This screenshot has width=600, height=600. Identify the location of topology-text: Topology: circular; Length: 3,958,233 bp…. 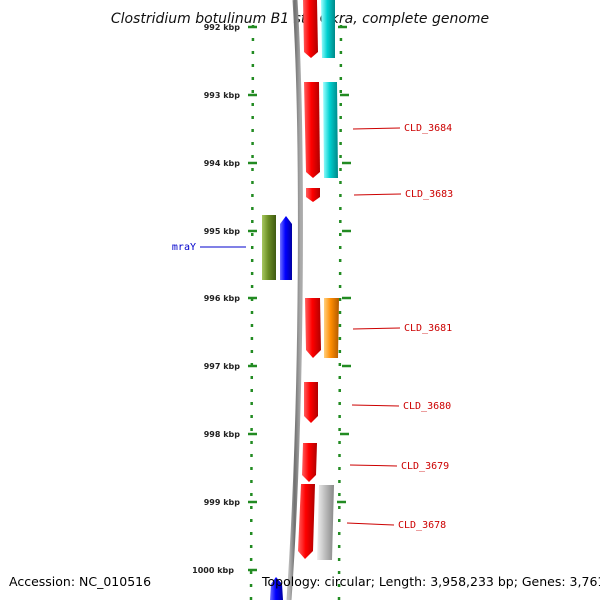
(430, 581).